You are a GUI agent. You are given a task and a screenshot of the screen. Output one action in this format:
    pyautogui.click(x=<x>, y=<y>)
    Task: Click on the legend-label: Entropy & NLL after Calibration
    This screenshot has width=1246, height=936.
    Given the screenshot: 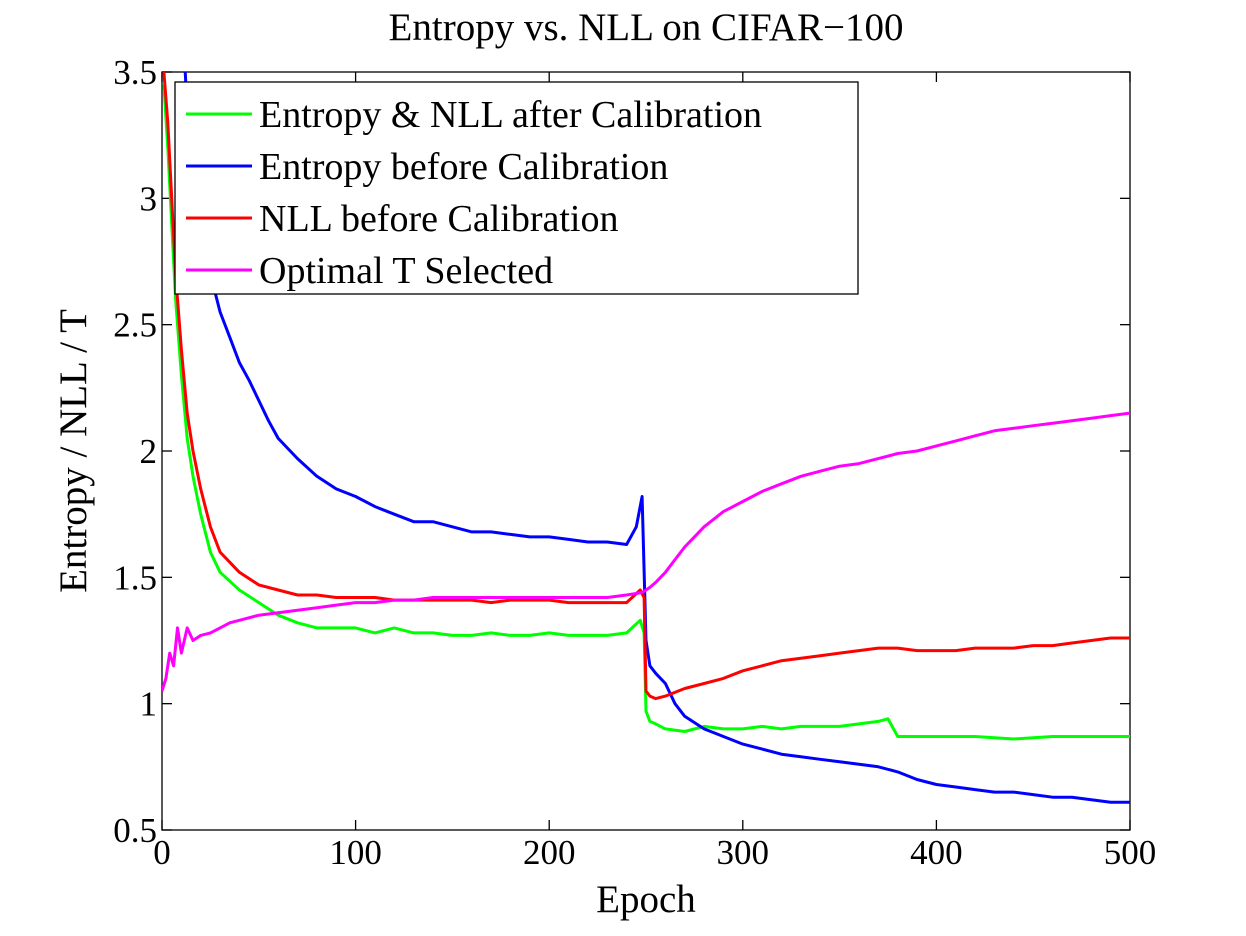 What is the action you would take?
    pyautogui.click(x=510, y=115)
    